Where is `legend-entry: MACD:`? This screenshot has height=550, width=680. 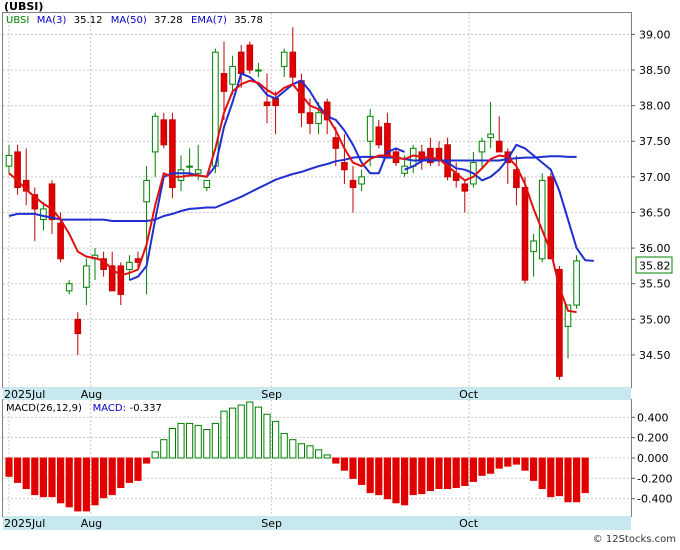
legend-entry: MACD: is located at coordinates (109, 408).